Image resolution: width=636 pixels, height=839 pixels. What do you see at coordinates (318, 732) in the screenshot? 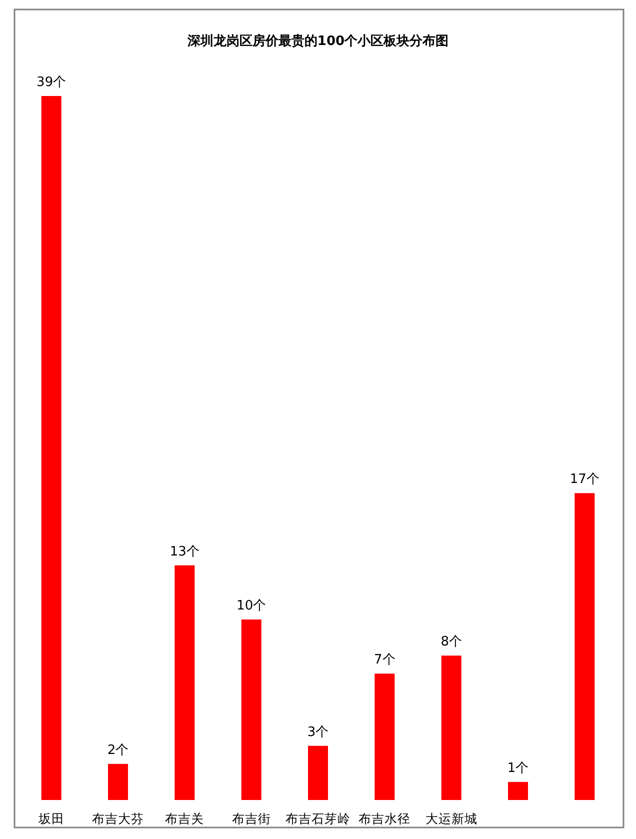
I see `data-label: 3个` at bounding box center [318, 732].